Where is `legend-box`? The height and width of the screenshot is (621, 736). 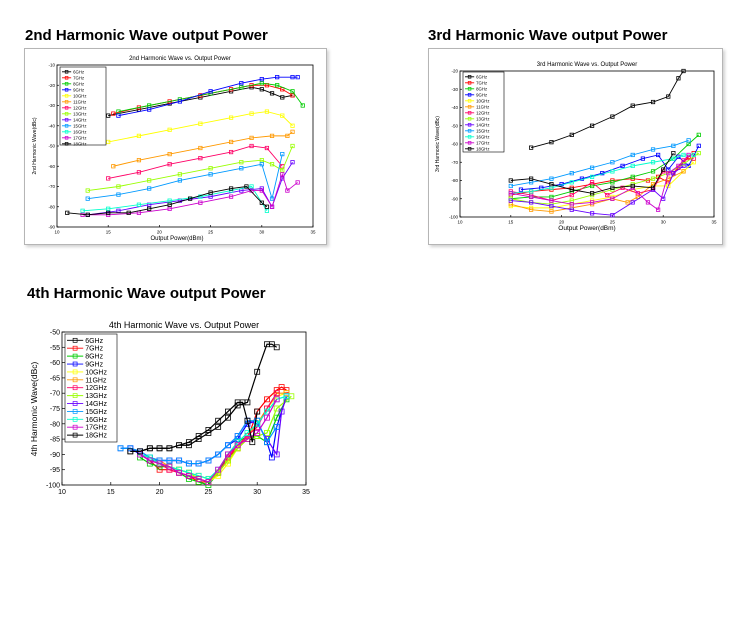
legend-box is located at coordinates (483, 112).